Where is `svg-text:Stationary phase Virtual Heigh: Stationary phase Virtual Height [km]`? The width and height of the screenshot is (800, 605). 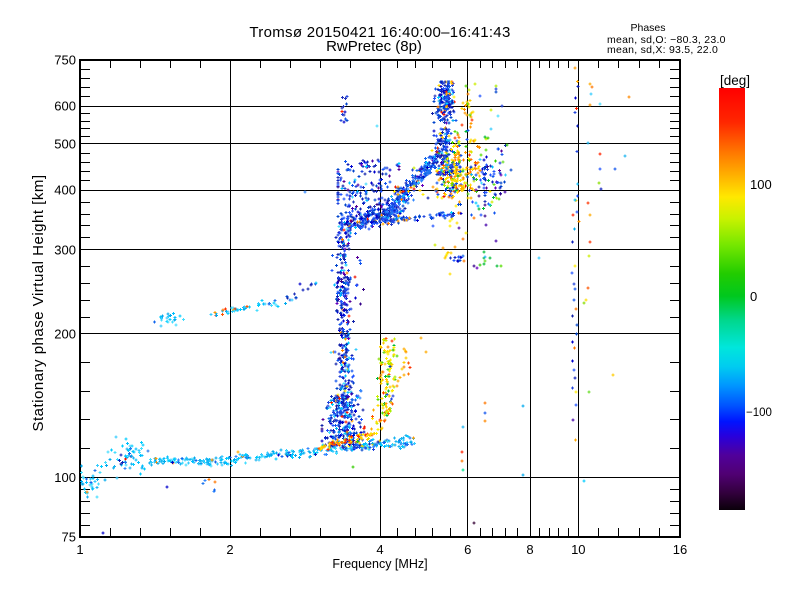
svg-text:Stationary phase Virtual Heigh: Stationary phase Virtual Height [km] is located at coordinates (38, 302).